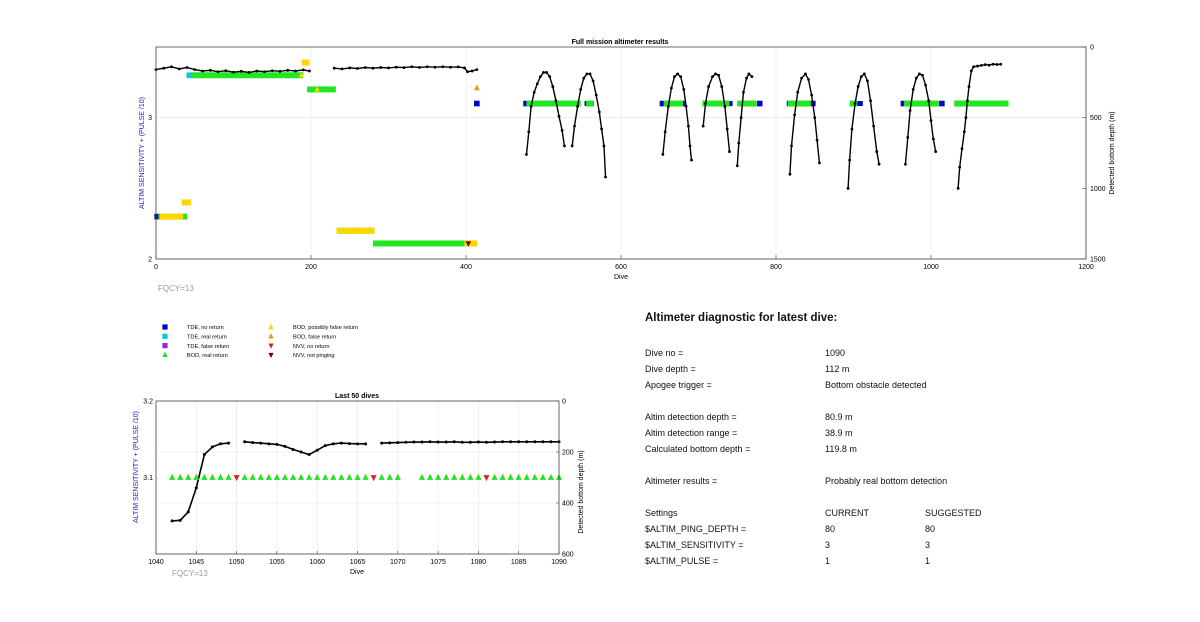 This screenshot has width=1200, height=622. Describe the element at coordinates (197, 562) in the screenshot. I see `x-tick-label: 1045` at that location.